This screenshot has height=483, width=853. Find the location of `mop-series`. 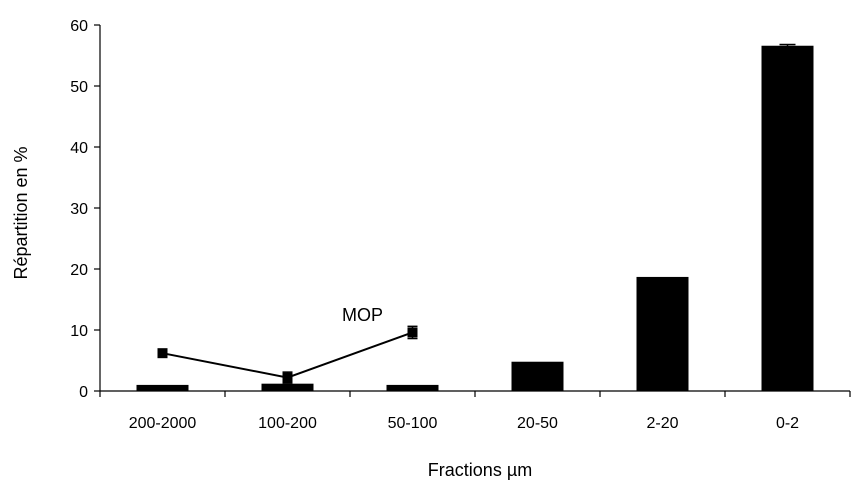

mop-series is located at coordinates (287, 354).